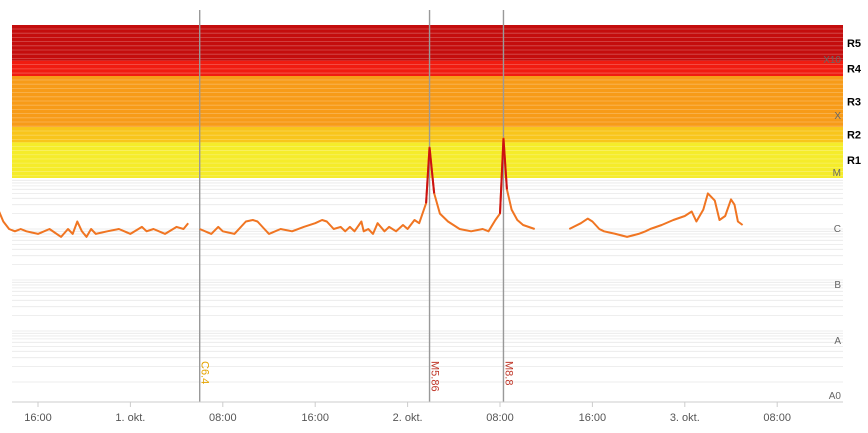  I want to click on x-tick-label: 2. okt., so click(408, 418).